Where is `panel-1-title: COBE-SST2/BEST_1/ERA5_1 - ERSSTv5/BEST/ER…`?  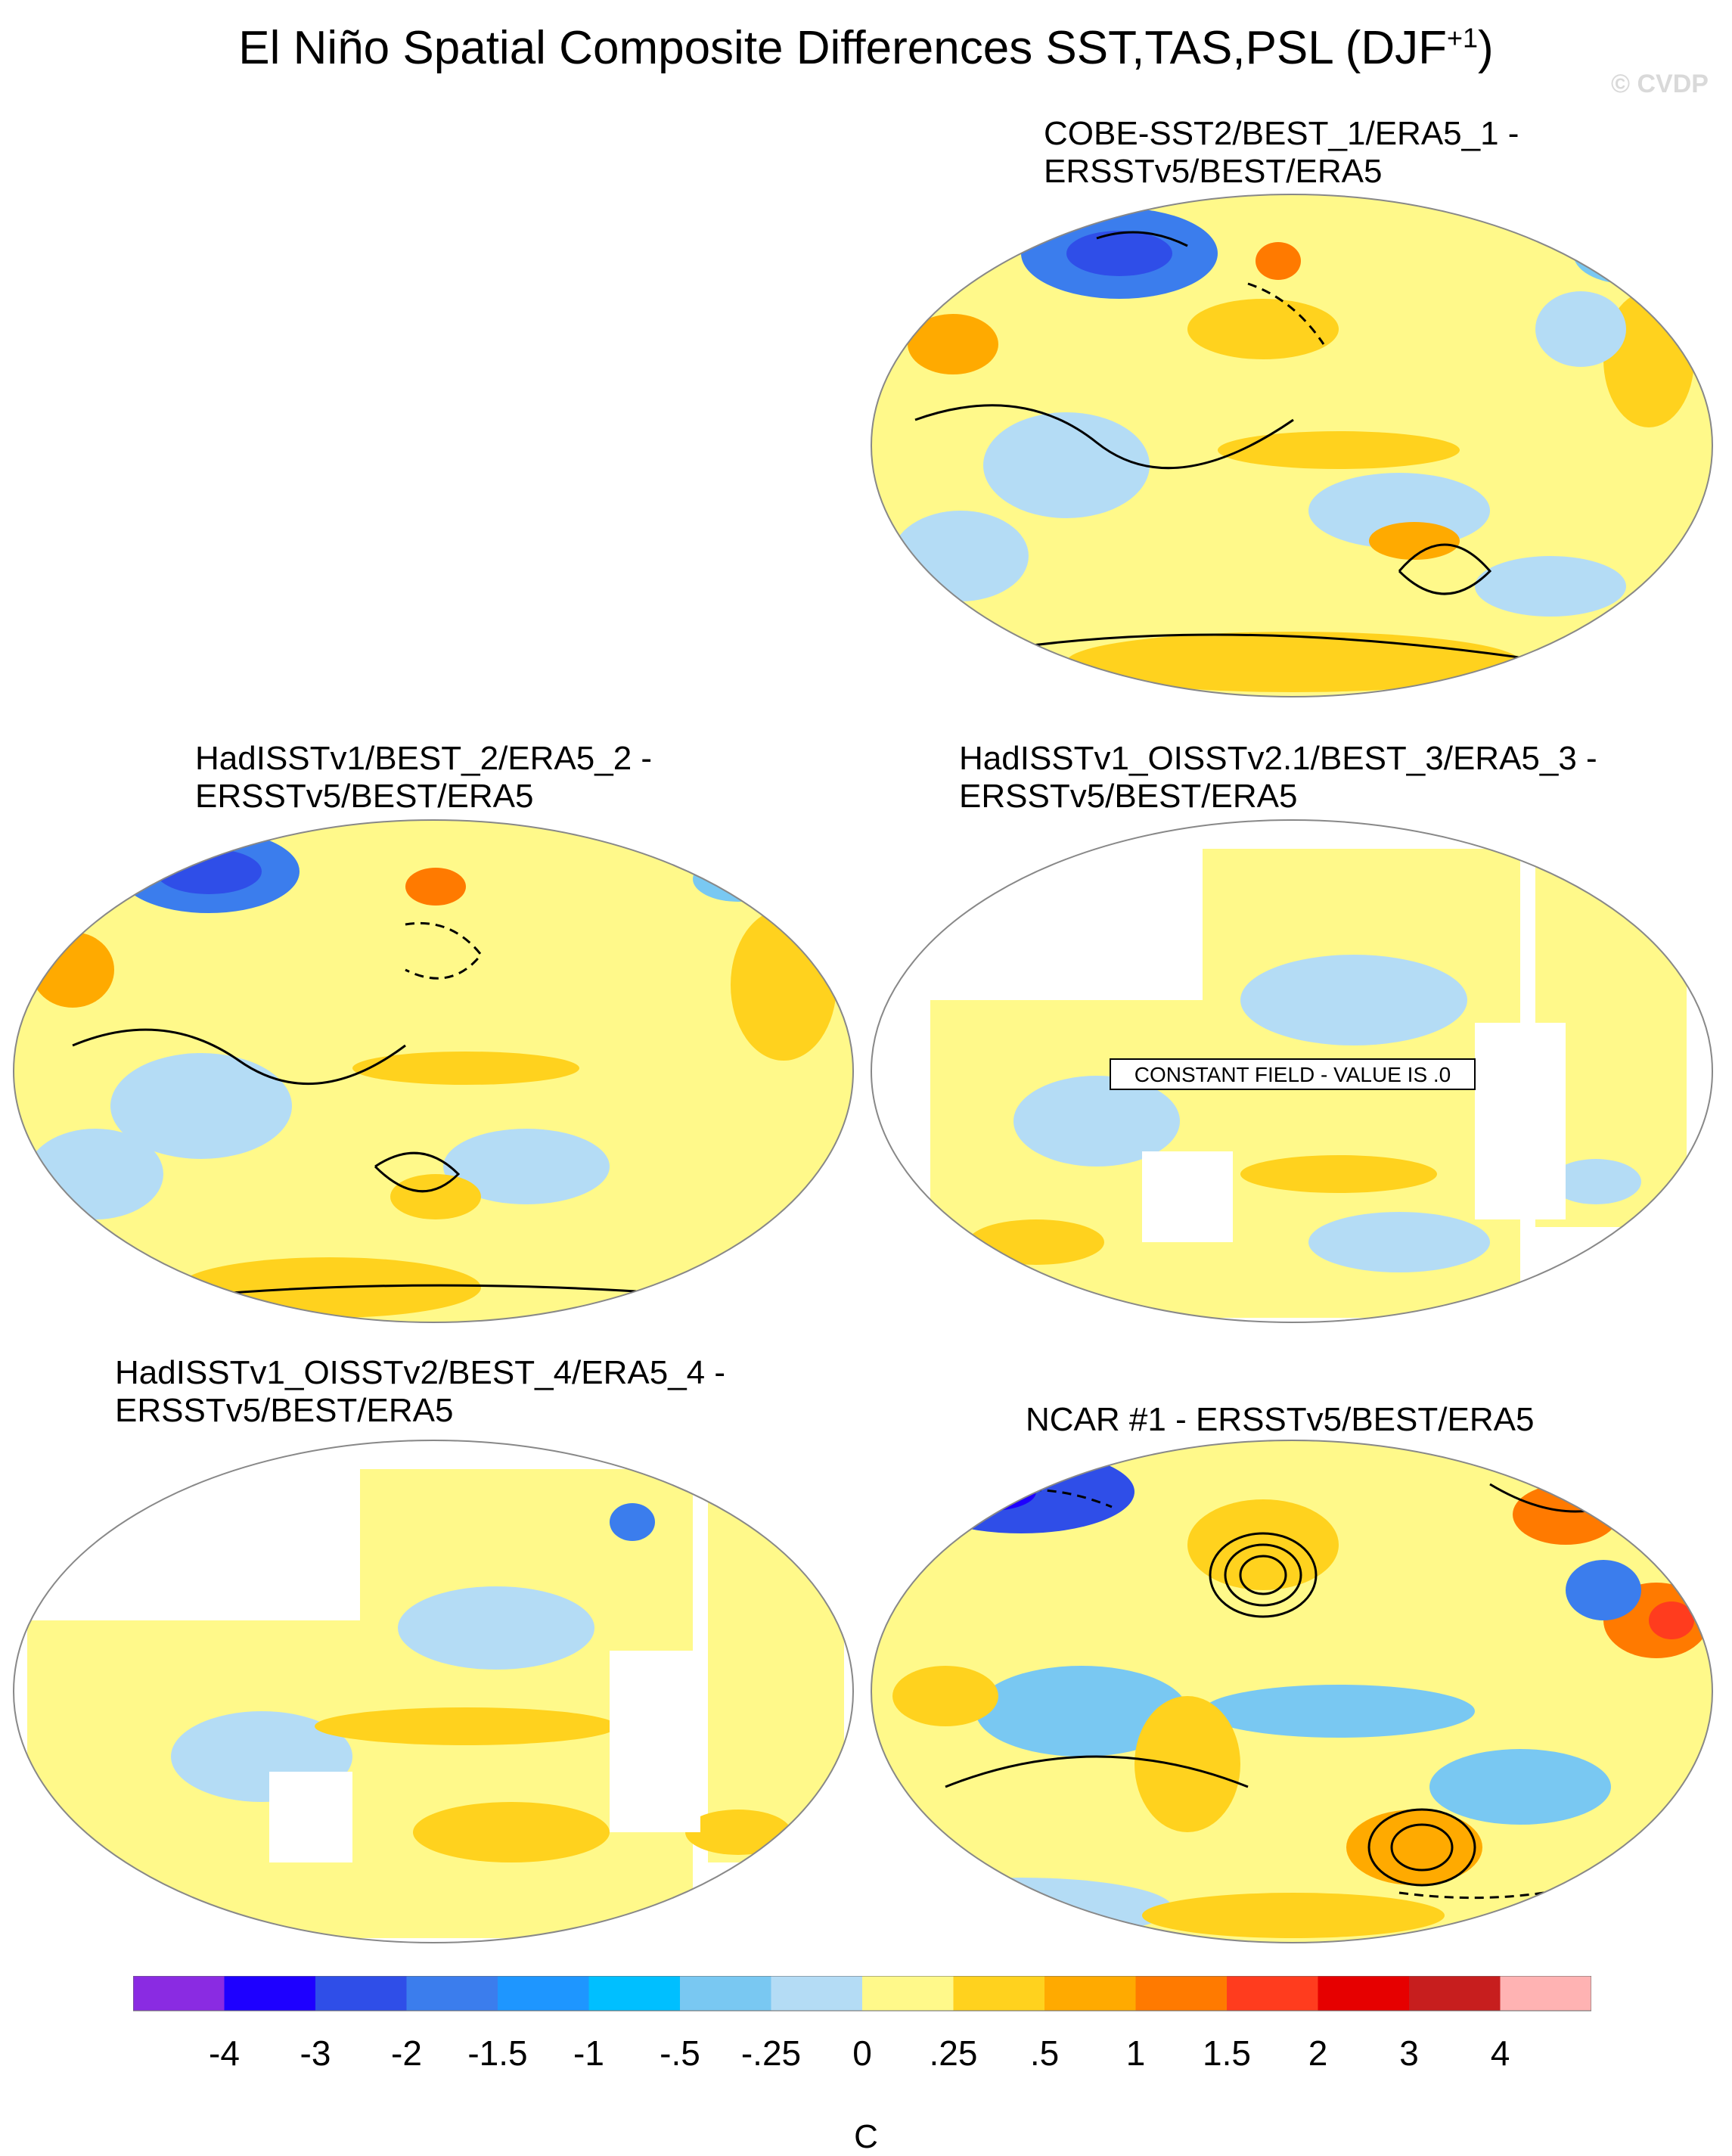 panel-1-title: COBE-SST2/BEST_1/ERA5_1 - ERSSTv5/BEST/ER… is located at coordinates (1282, 152).